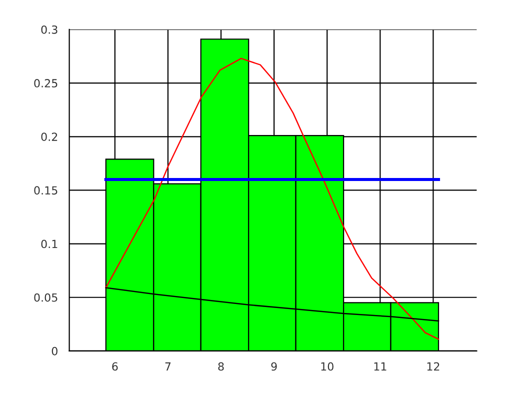 This screenshot has height=393, width=525. What do you see at coordinates (168, 366) in the screenshot?
I see `x-tick-label: 7` at bounding box center [168, 366].